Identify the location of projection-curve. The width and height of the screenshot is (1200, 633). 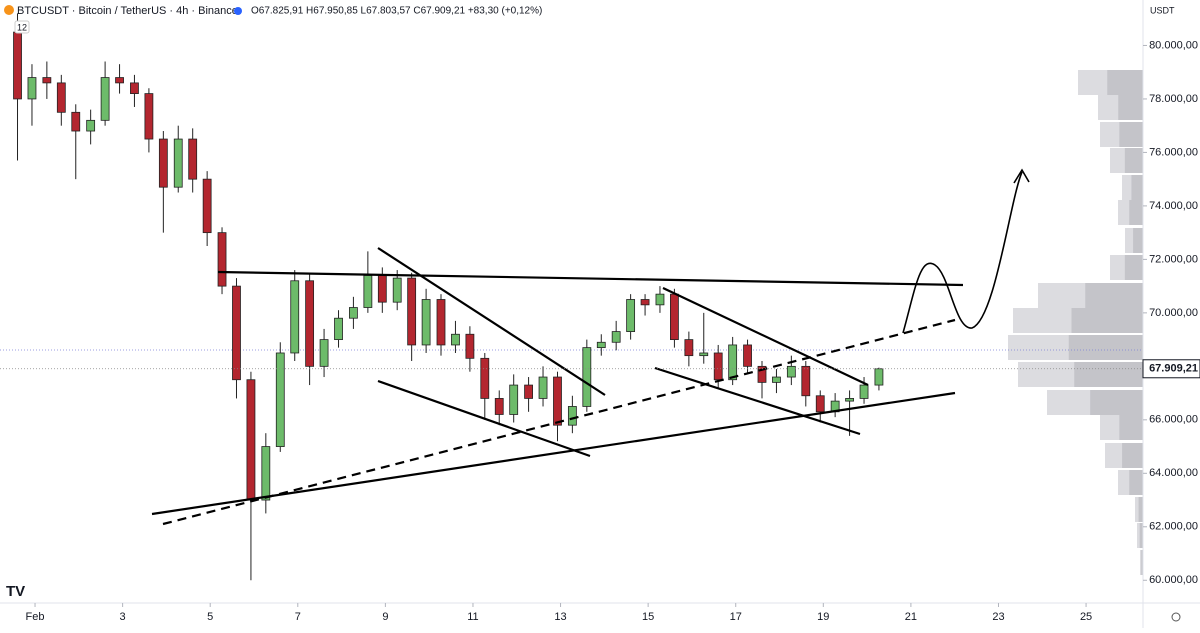
(962, 252).